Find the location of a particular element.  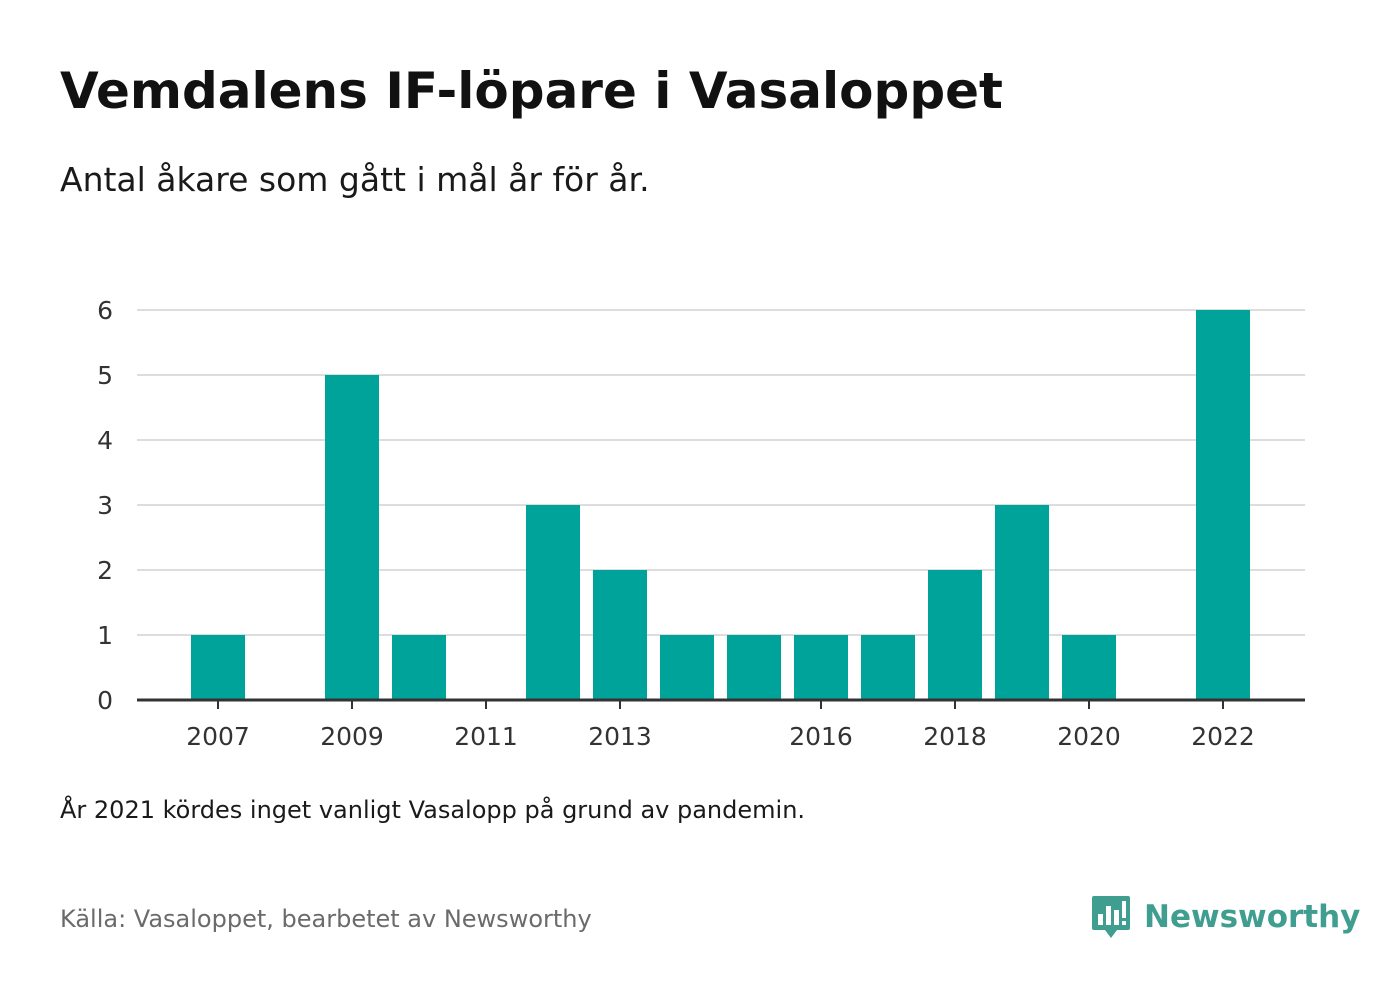

bar-2013 is located at coordinates (620, 635).